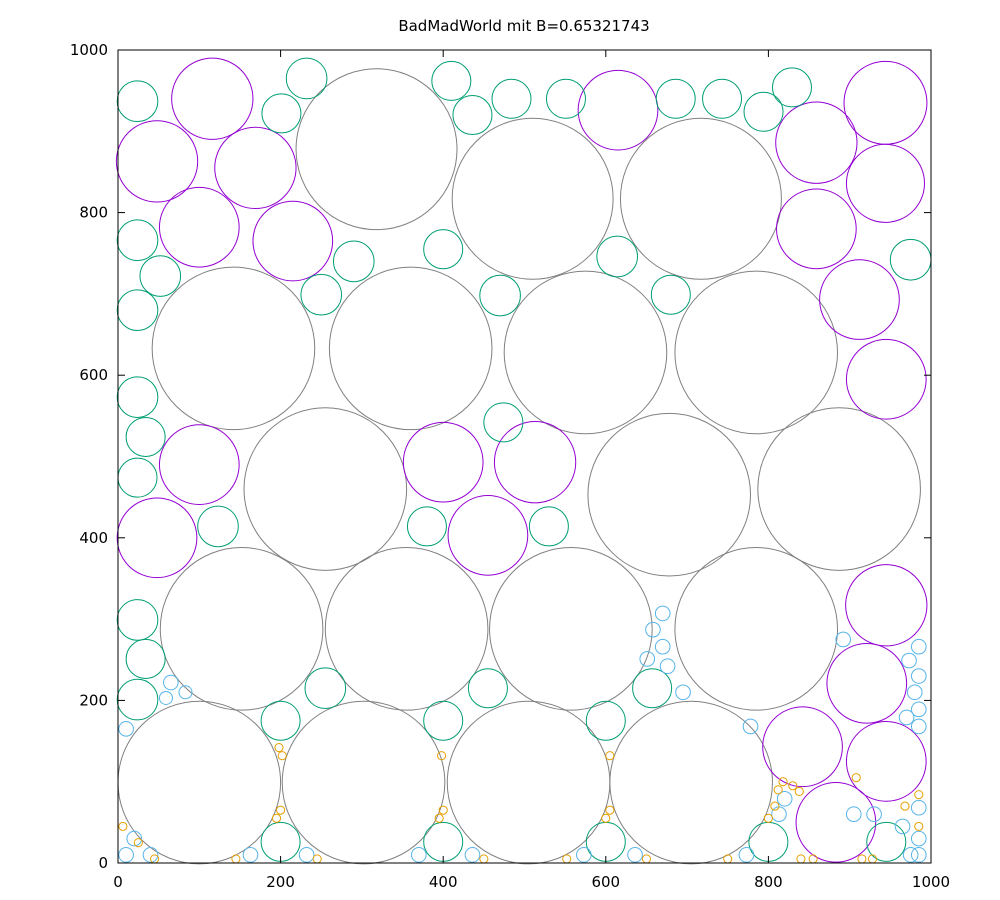 The height and width of the screenshot is (900, 1000). Describe the element at coordinates (93, 538) in the screenshot. I see `y-tick-label: 400` at that location.